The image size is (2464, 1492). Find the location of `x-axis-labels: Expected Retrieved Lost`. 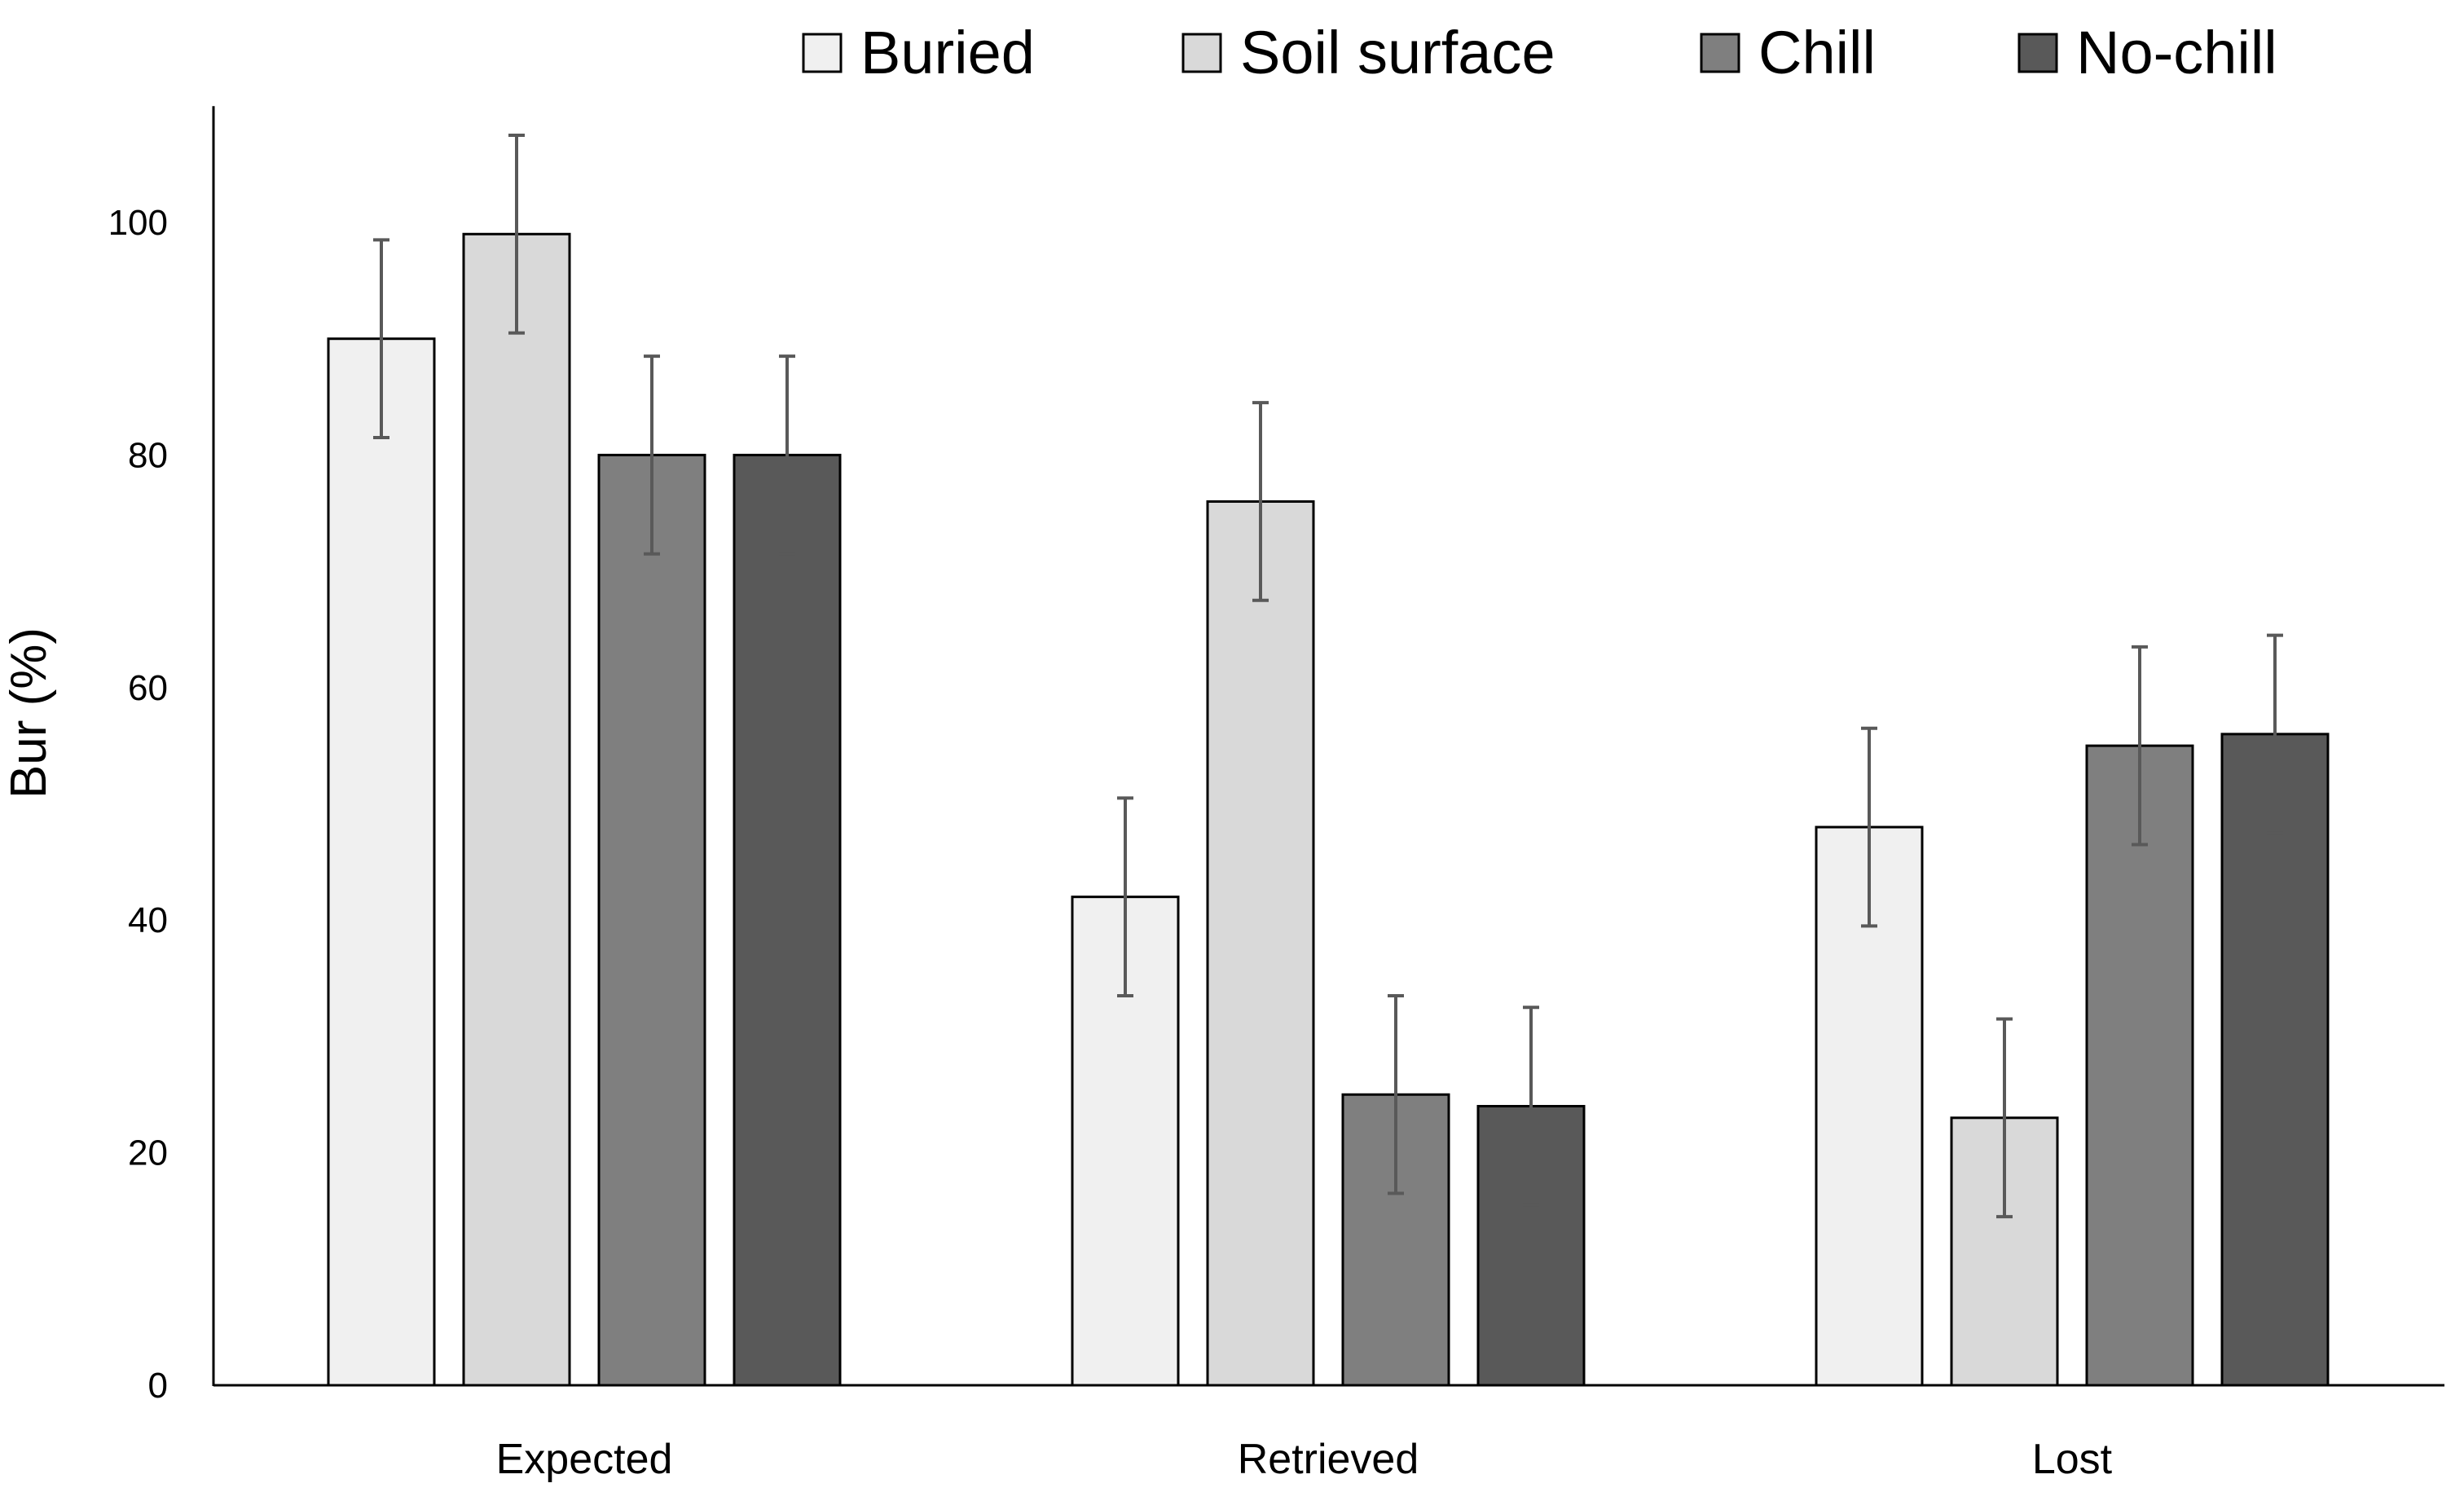

x-axis-labels: Expected Retrieved Lost is located at coordinates (1304, 1459).